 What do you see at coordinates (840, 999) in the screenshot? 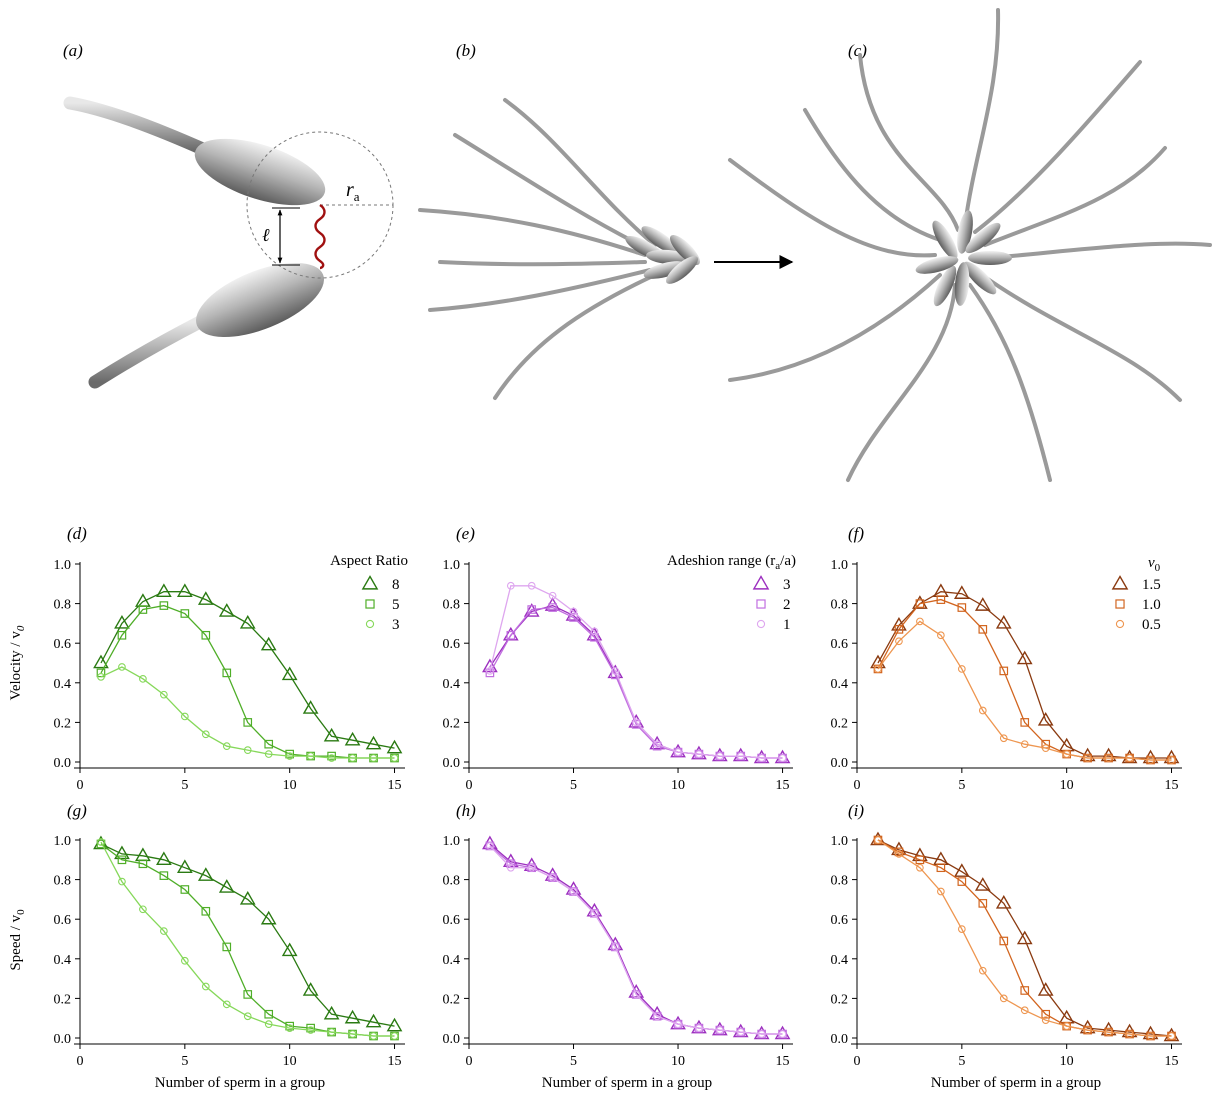
I see `y-tick-label: 0.2` at bounding box center [840, 999].